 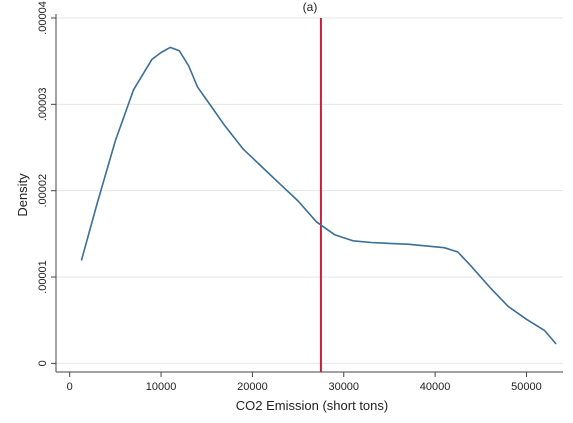 What do you see at coordinates (43, 277) in the screenshot?
I see `y-tick-label: .00001` at bounding box center [43, 277].